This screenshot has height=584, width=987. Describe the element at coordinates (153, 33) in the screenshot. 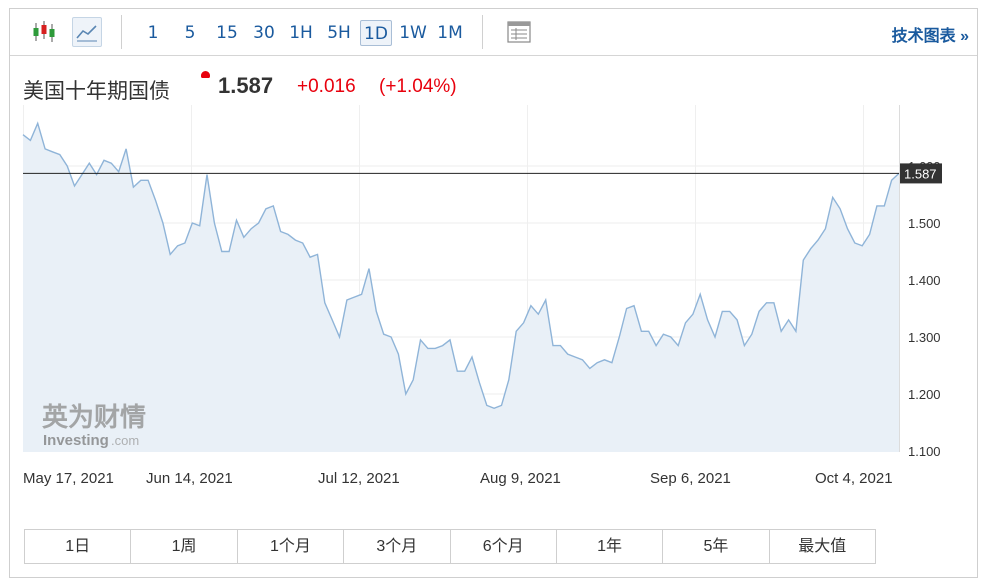

I see `interval-1: 1` at that location.